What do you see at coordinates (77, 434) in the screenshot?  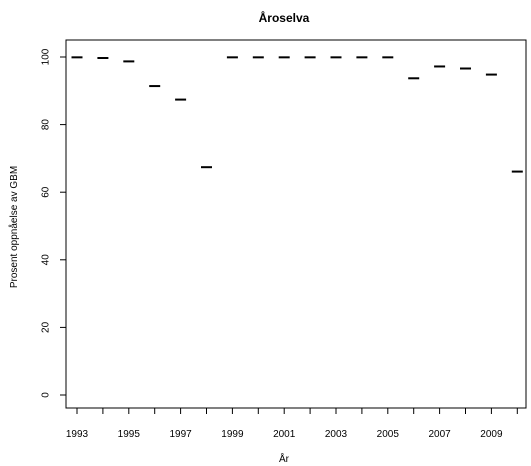 I see `x-tick-label-1993: 1993` at bounding box center [77, 434].